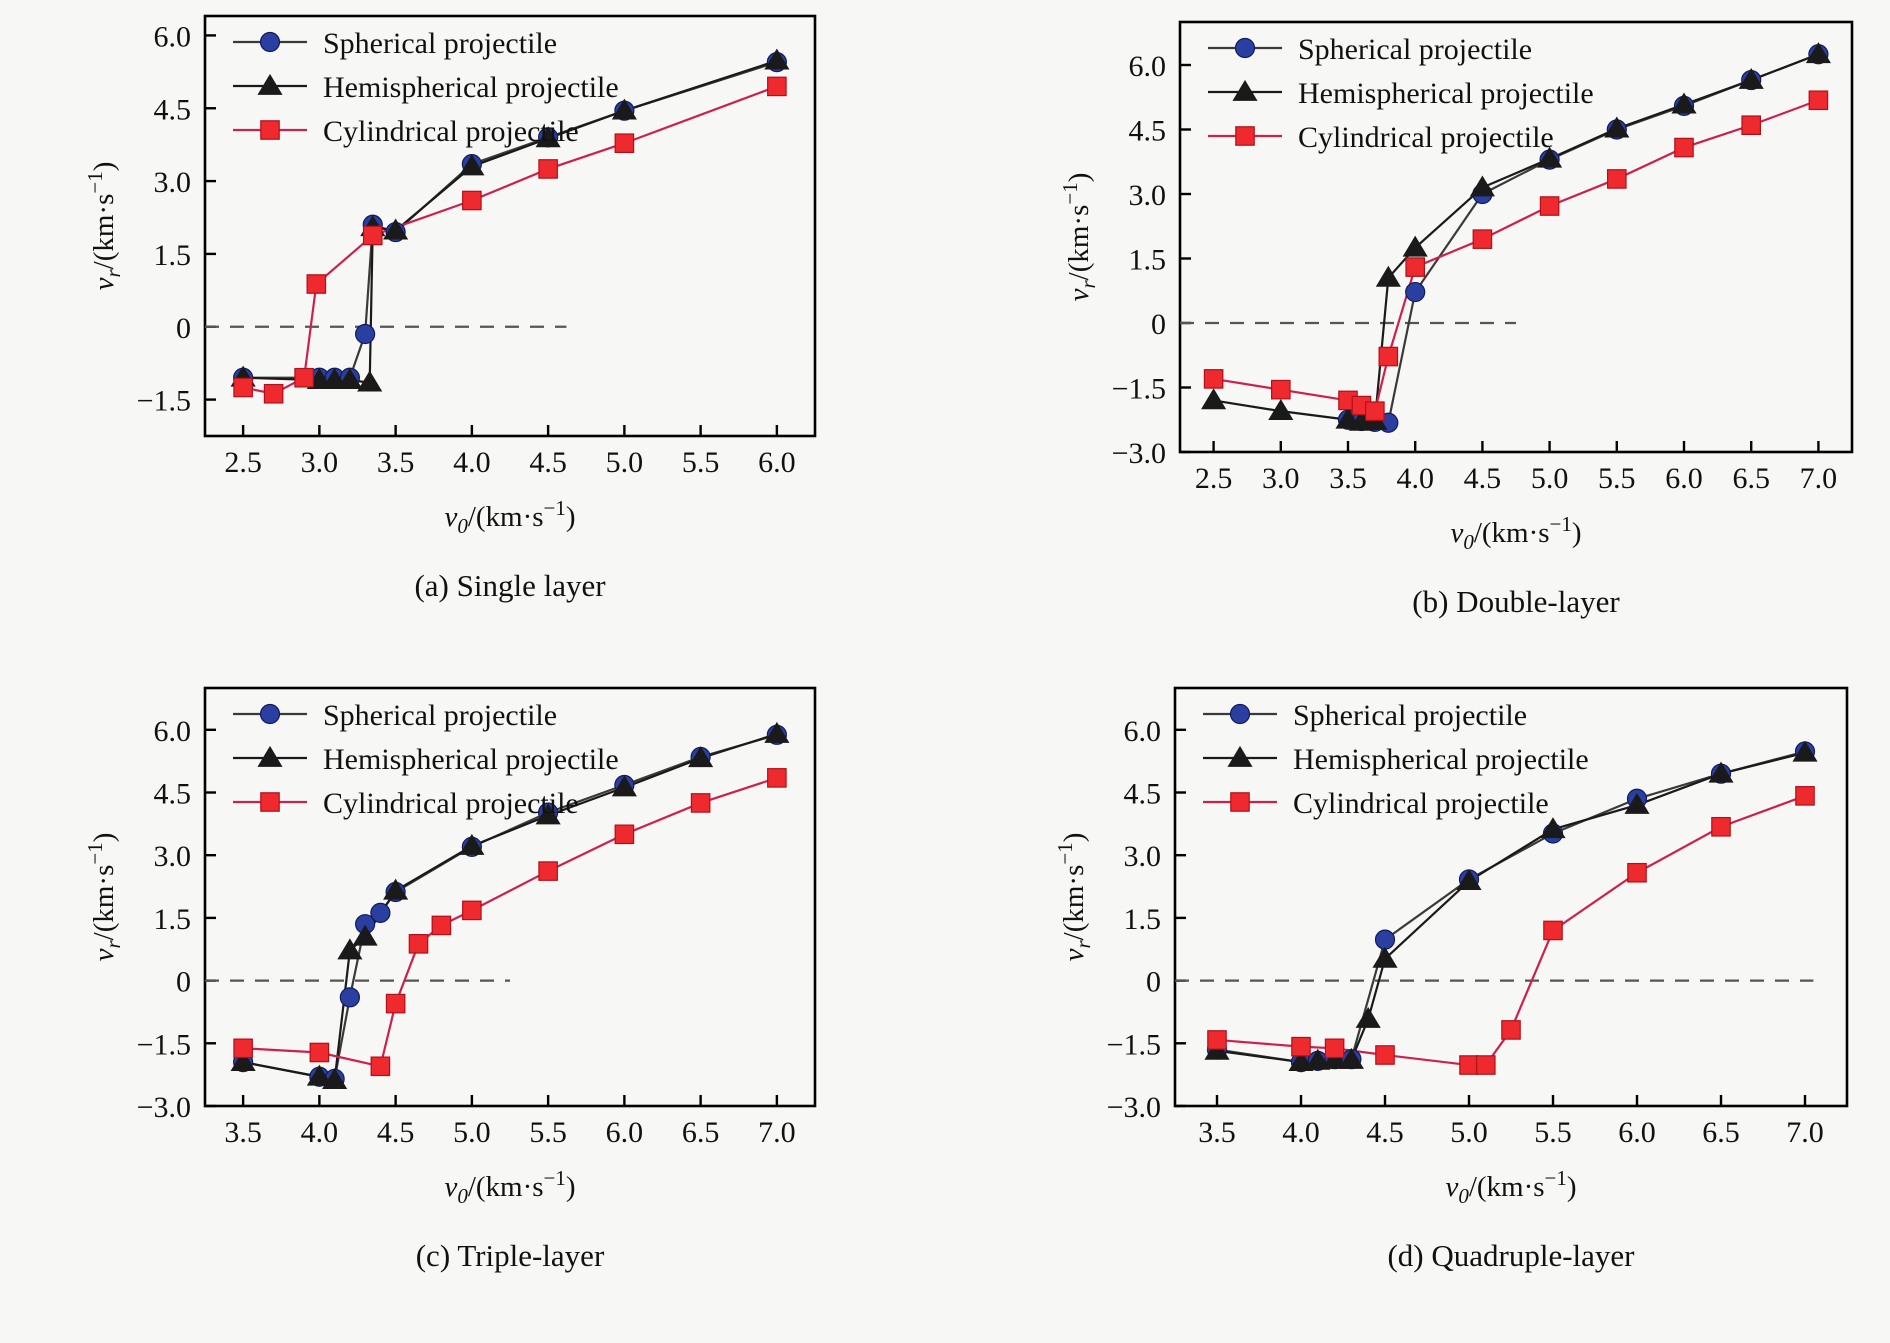 This screenshot has height=1343, width=1890. I want to click on x-tick-label: 5.5, so click(1617, 478).